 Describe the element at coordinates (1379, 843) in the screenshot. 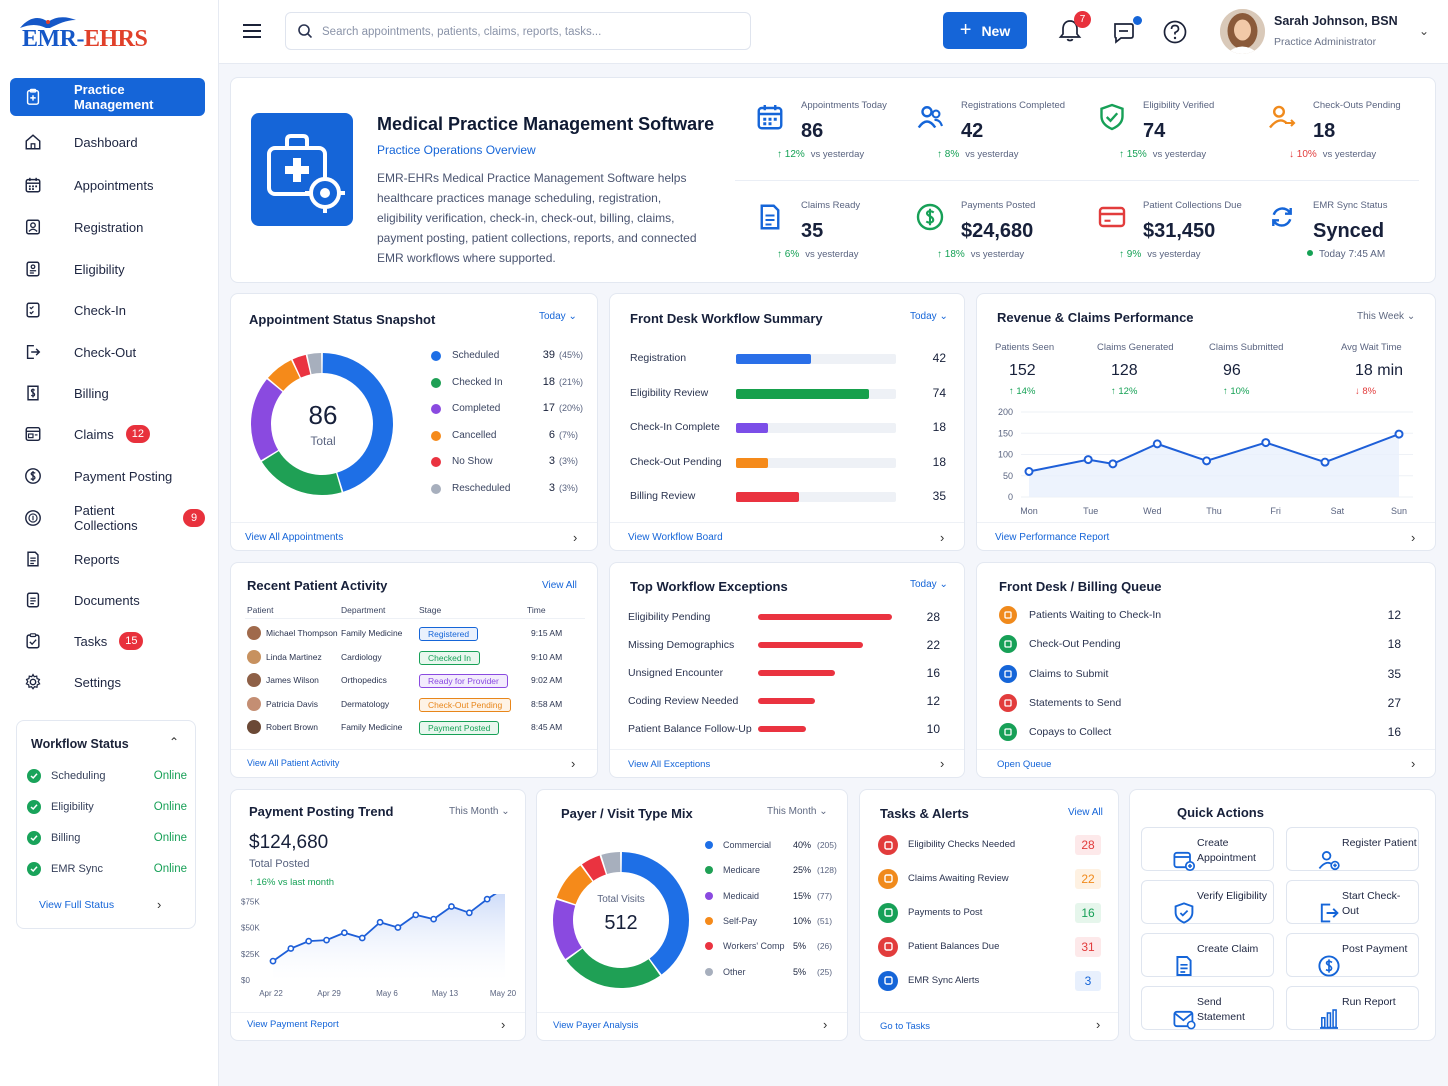

I see `quick-action-label: Register Patient` at that location.